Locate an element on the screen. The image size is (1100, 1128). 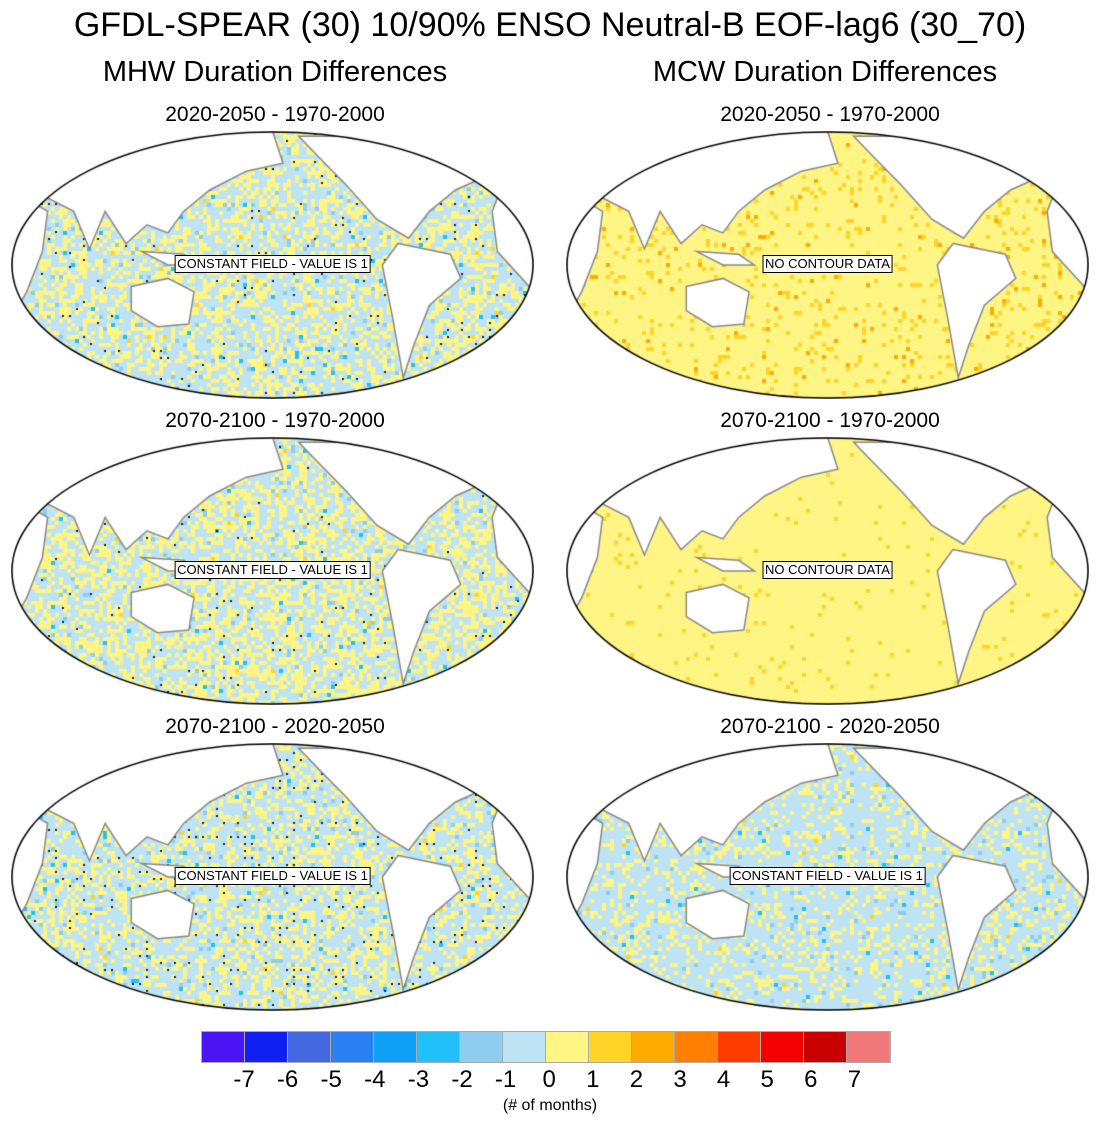
colorbar-tick-label: 4 is located at coordinates (723, 1079).